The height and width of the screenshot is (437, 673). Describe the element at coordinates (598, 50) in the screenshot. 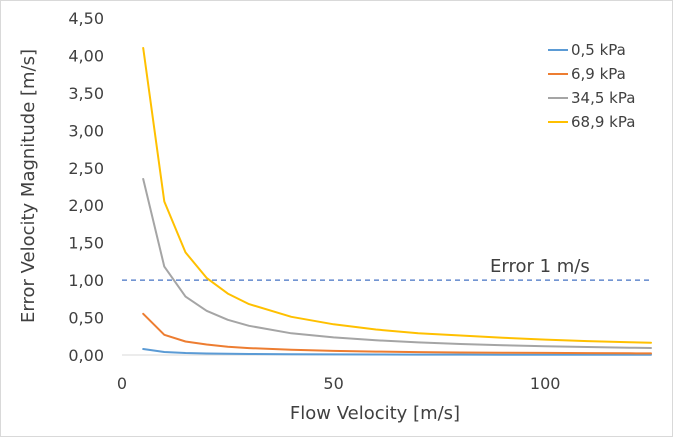

I see `legend-label: 0,5 kPa` at that location.